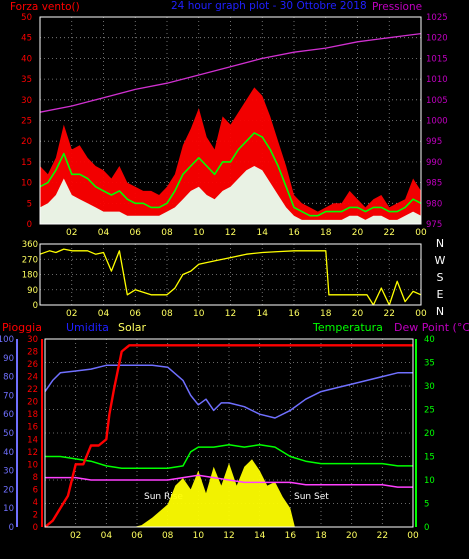  Describe the element at coordinates (229, 457) in the screenshot. I see `temperature-line` at that location.